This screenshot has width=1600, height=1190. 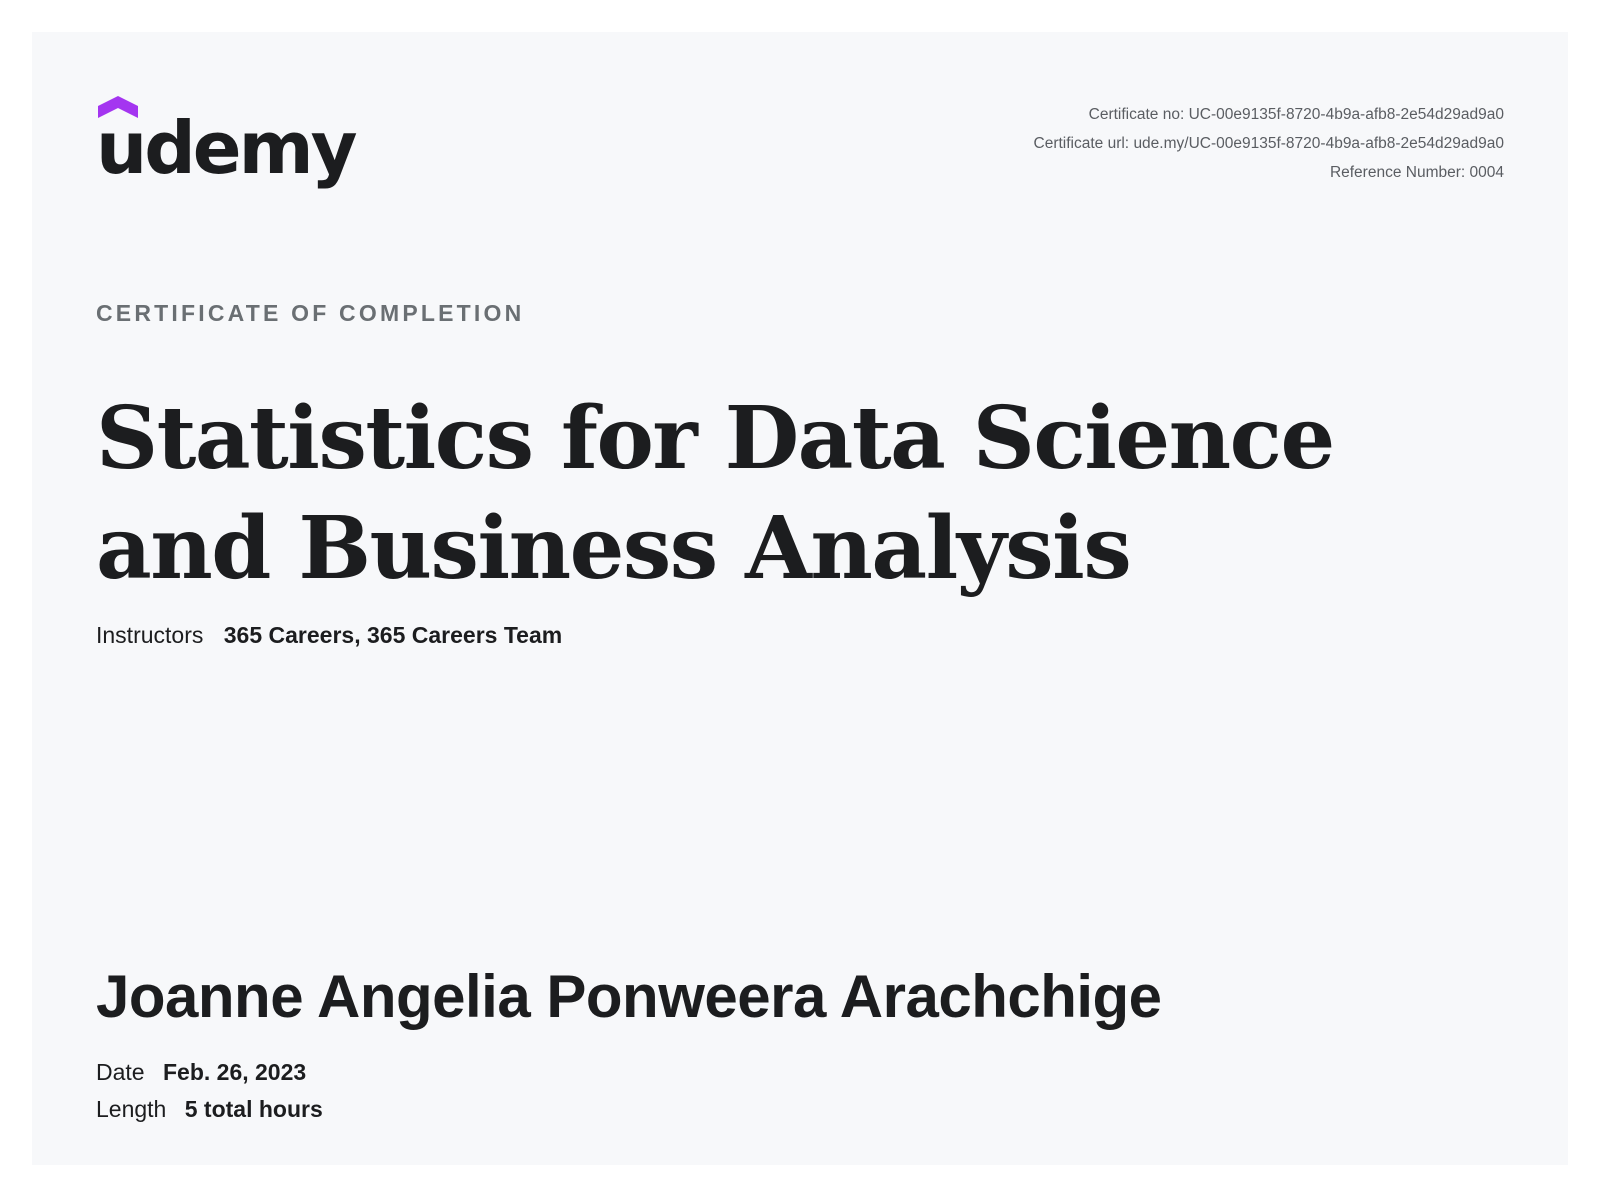 I want to click on length-label: Length, so click(x=131, y=1109).